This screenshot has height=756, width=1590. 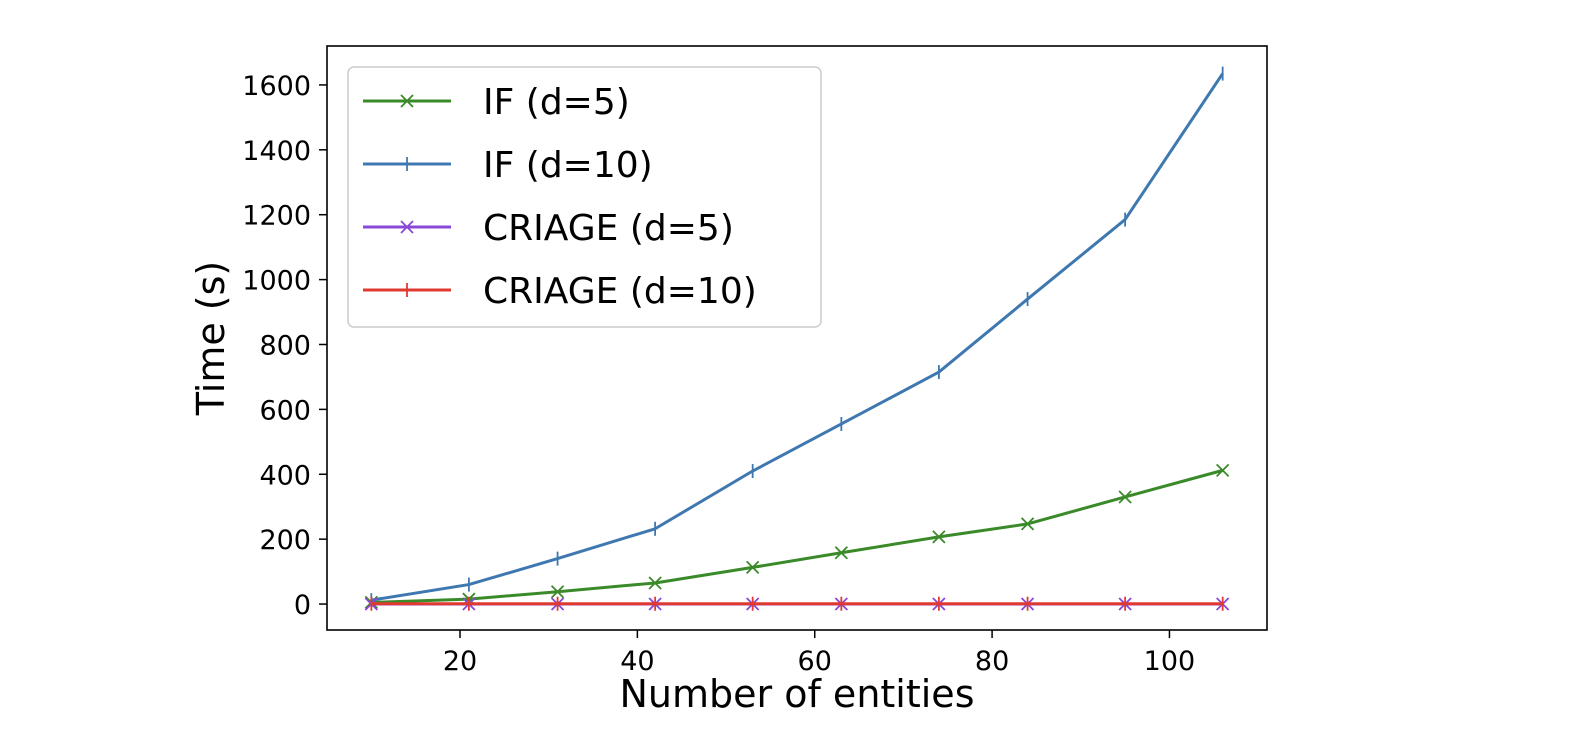 What do you see at coordinates (276, 86) in the screenshot?
I see `y-tick-label: 1600` at bounding box center [276, 86].